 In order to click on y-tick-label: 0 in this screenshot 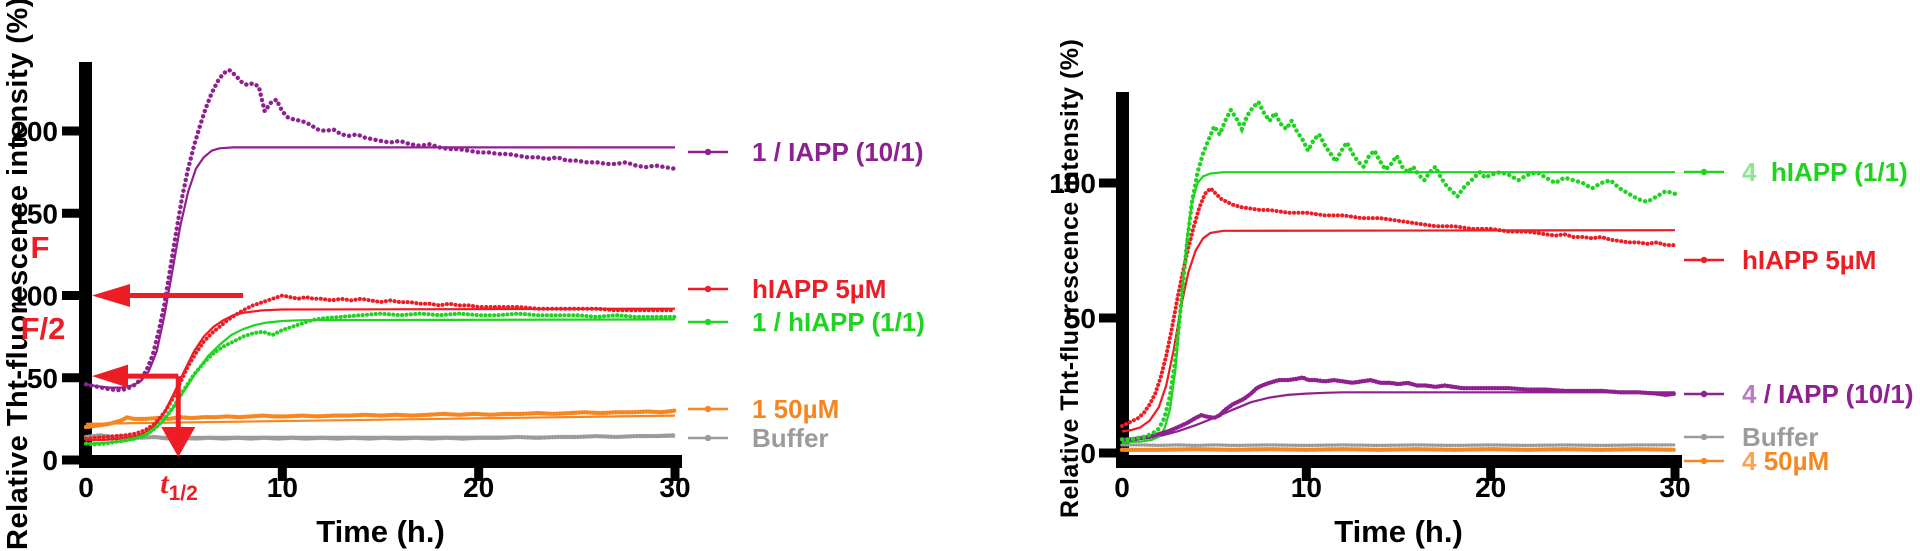, I will do `click(50, 460)`.